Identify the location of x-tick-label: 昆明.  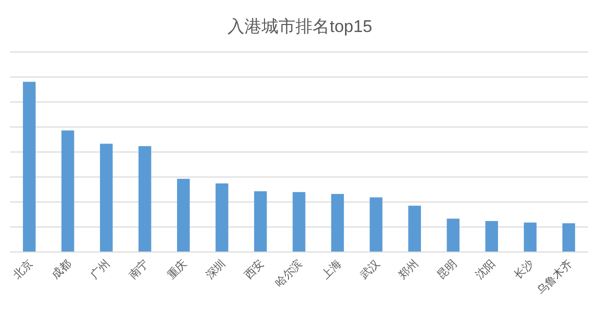
(447, 270).